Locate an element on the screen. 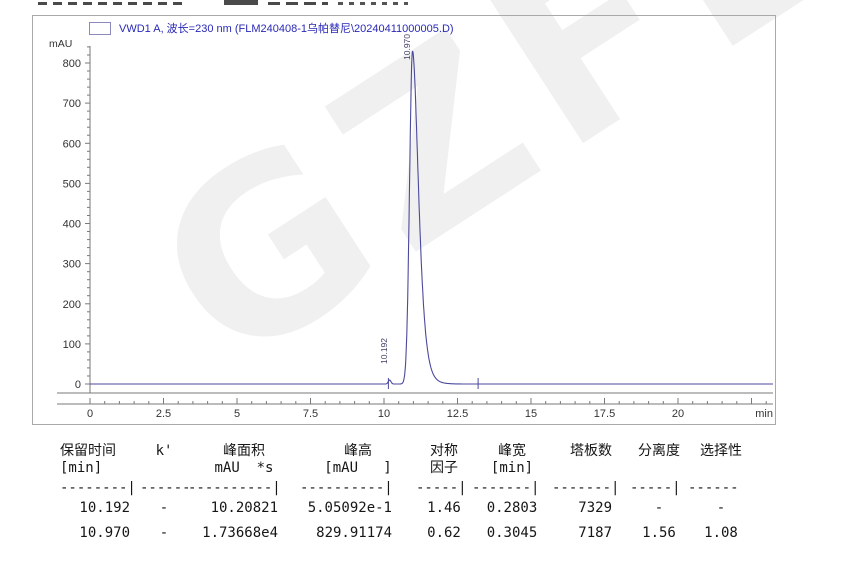 The width and height of the screenshot is (846, 588). column-header: 选择性 is located at coordinates (721, 451).